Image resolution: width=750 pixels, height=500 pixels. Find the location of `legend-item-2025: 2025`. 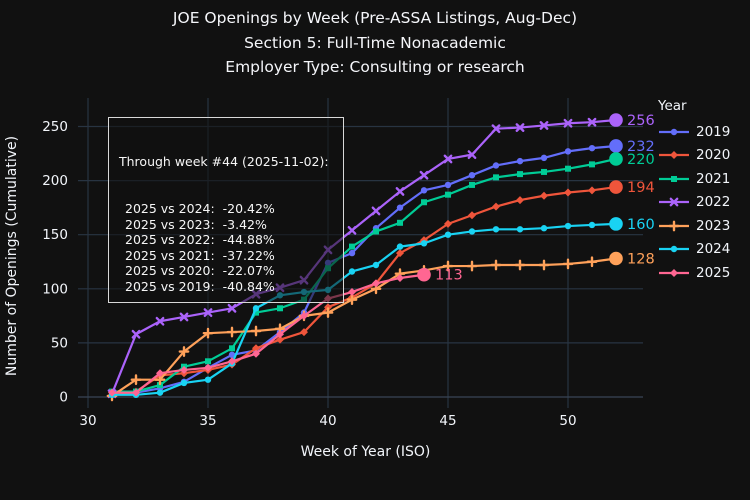

legend-item-2025: 2025 is located at coordinates (704, 273).